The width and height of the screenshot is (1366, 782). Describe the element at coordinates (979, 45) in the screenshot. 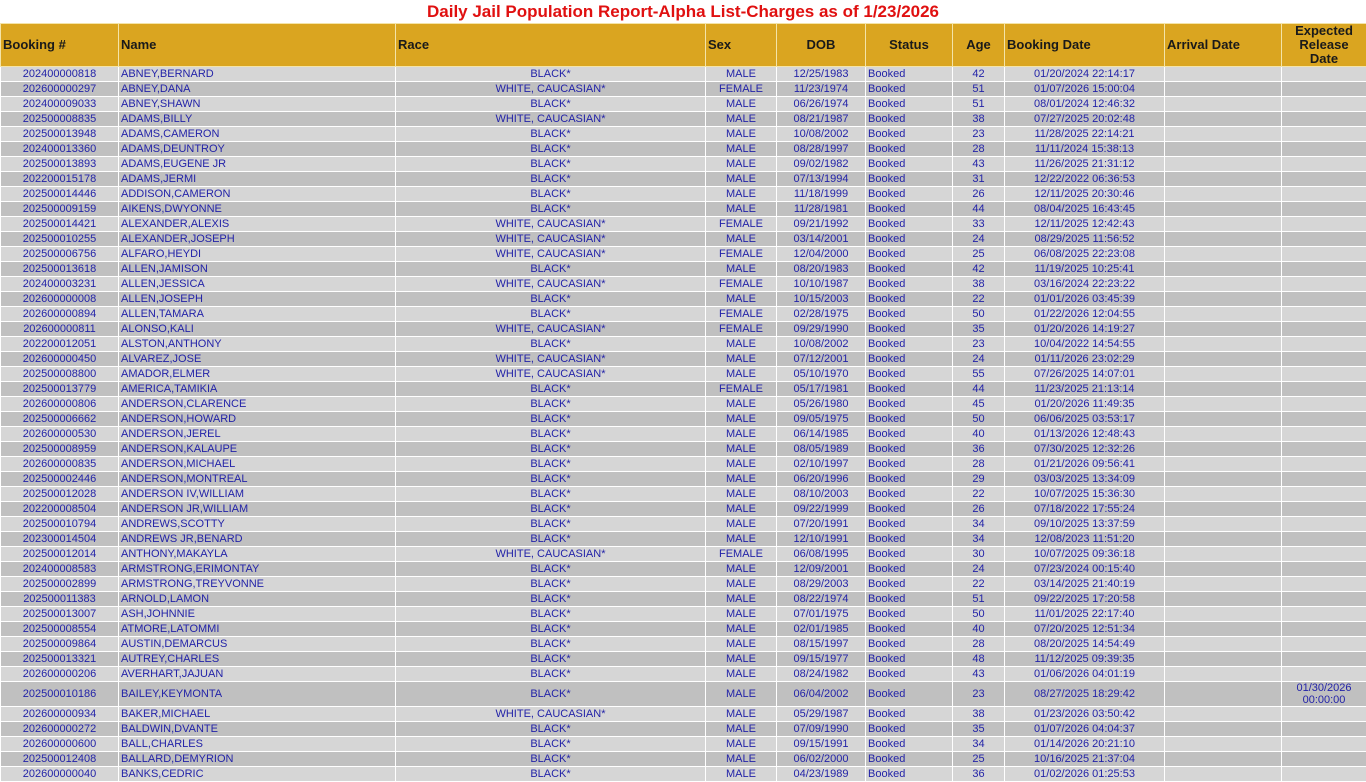

I see `col-age: Age` at that location.